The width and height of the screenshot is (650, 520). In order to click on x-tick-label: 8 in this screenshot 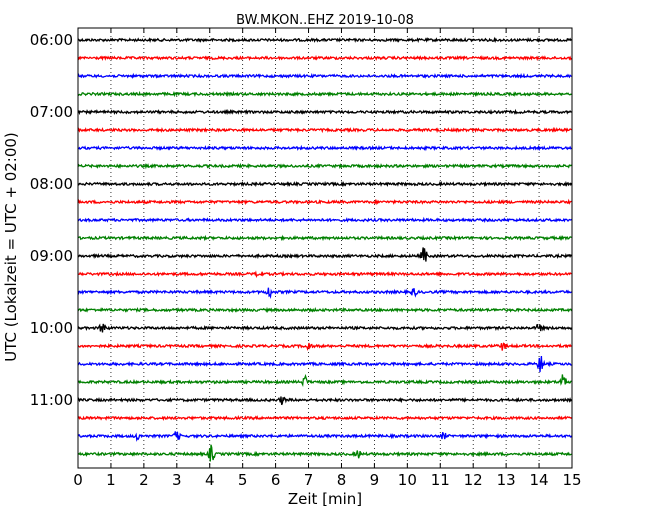, I will do `click(342, 480)`.